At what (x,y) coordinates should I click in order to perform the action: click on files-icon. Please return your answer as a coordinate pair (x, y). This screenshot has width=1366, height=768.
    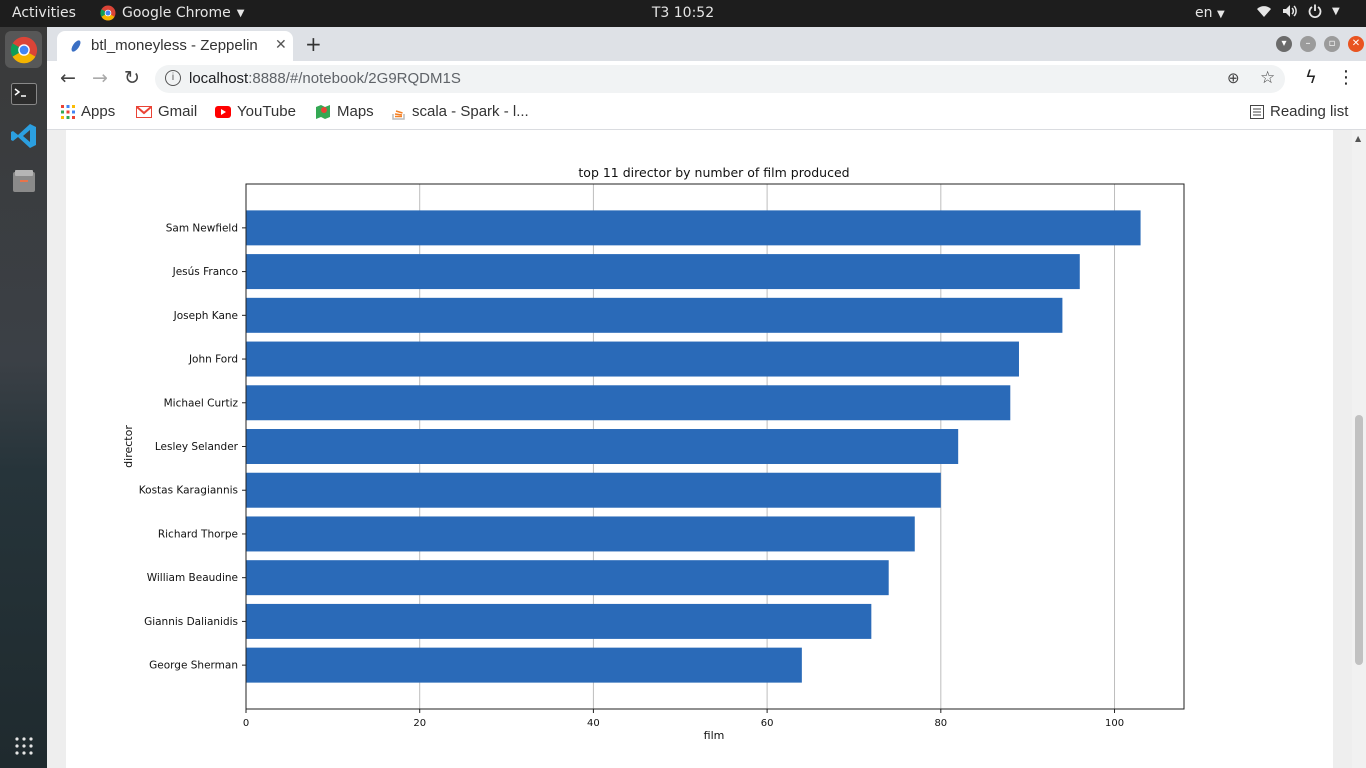
    Looking at the image, I should click on (23, 180).